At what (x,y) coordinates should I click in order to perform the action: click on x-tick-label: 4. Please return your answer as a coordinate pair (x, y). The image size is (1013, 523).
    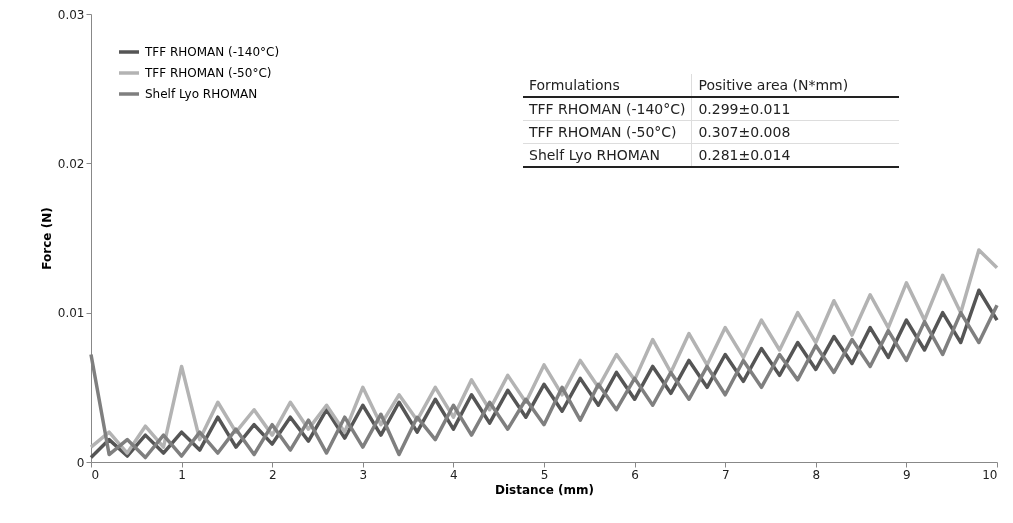
    Looking at the image, I should click on (454, 474).